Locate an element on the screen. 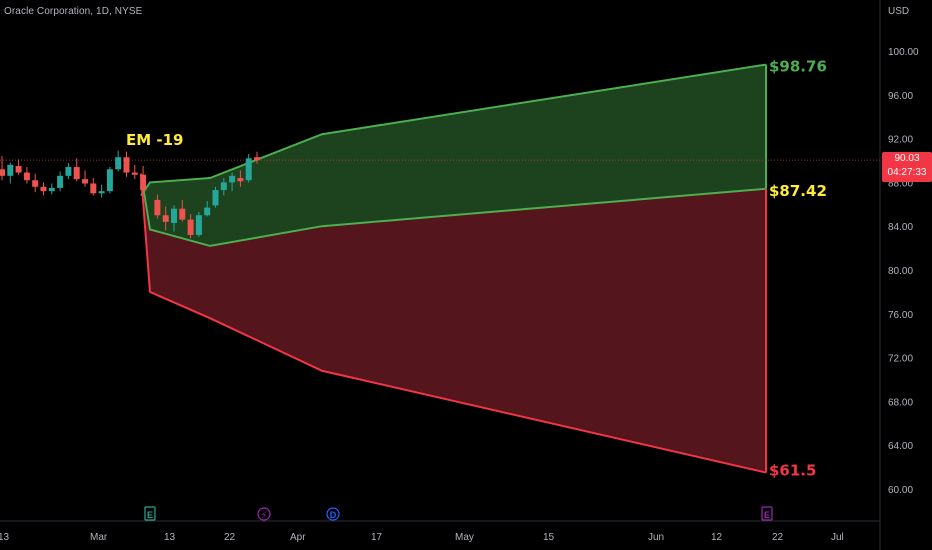 The width and height of the screenshot is (932, 550). event-marker-label: D is located at coordinates (333, 515).